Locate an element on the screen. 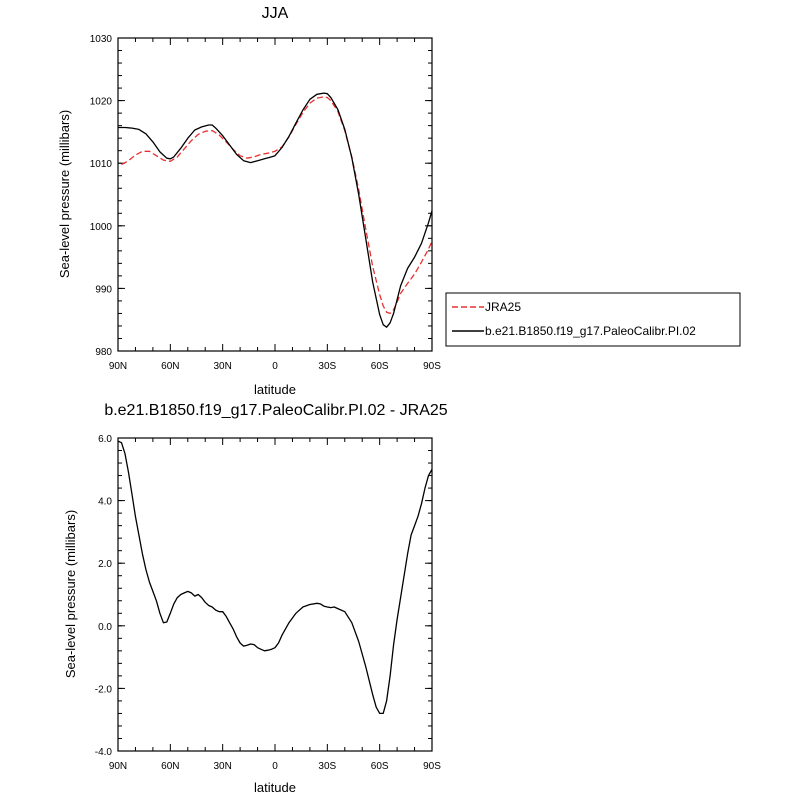 Image resolution: width=800 pixels, height=800 pixels. bottom-x-tick-label: 30N is located at coordinates (222, 766).